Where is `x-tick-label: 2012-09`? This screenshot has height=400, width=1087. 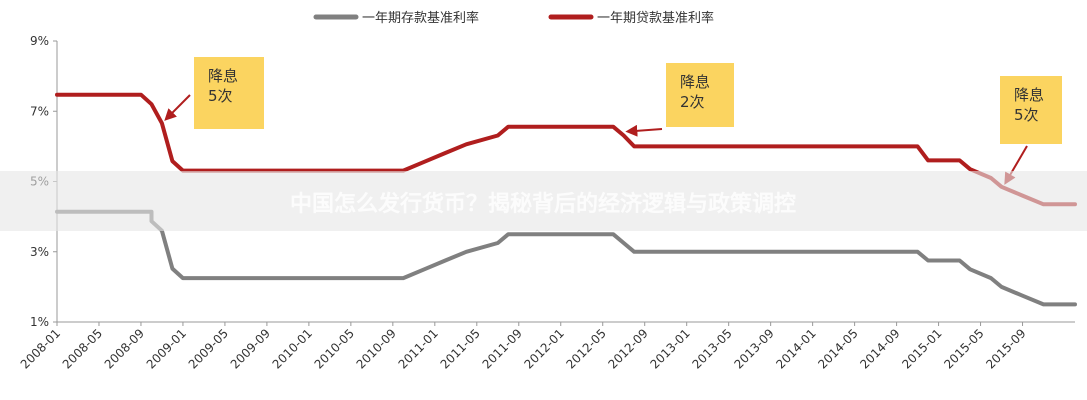 x-tick-label: 2012-09 is located at coordinates (627, 348).